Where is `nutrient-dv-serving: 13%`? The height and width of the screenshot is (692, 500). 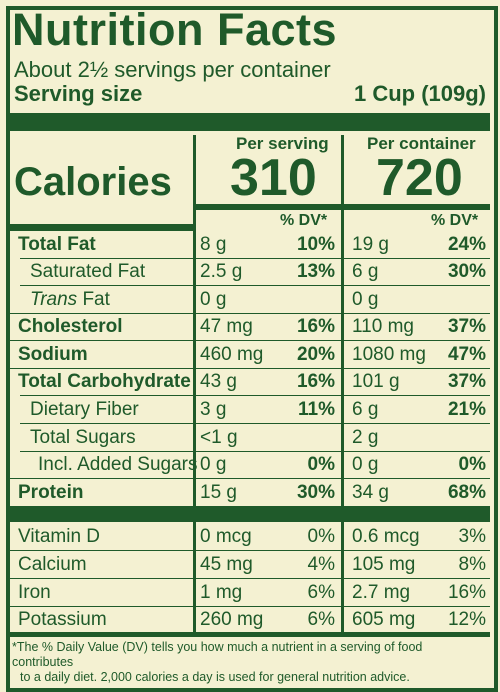 nutrient-dv-serving: 13% is located at coordinates (315, 271).